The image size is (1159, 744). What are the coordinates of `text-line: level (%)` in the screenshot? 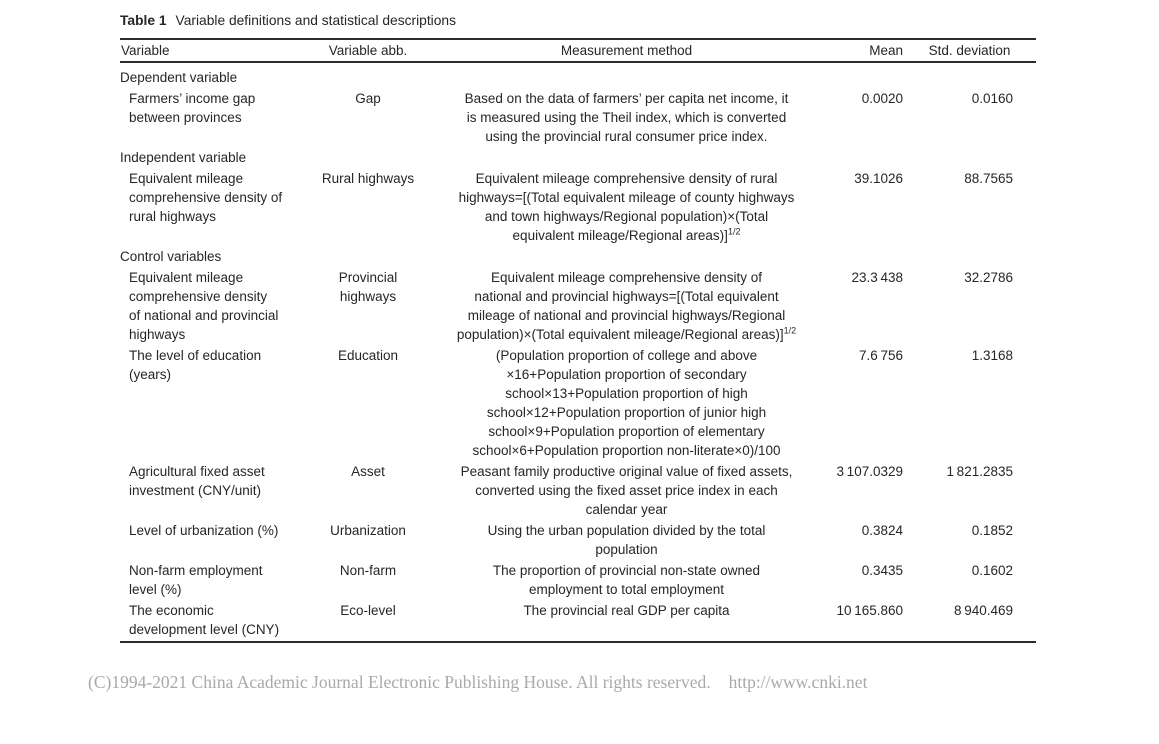 It's located at (155, 589).